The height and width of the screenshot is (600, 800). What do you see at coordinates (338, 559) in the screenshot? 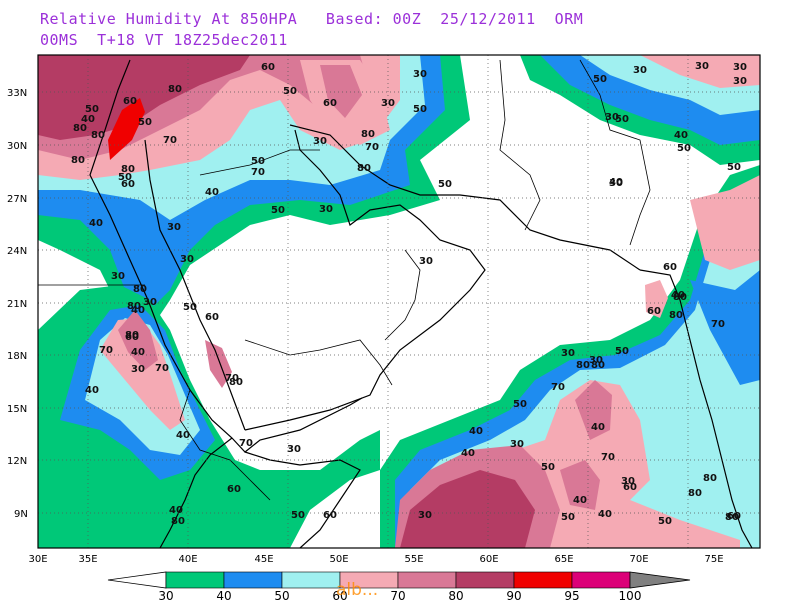
I see `lon-label: 50E` at bounding box center [338, 559].